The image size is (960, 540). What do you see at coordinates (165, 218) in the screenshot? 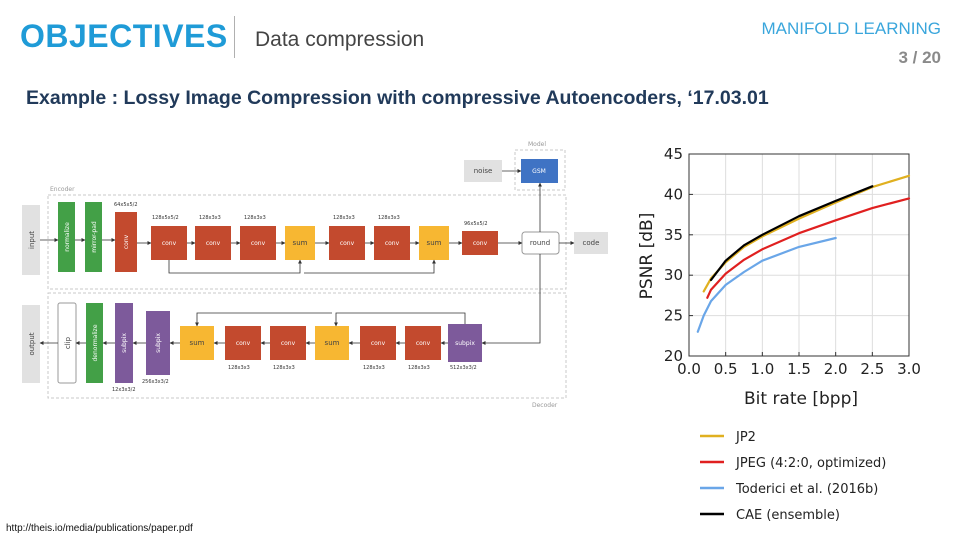
I see `conv2-dim: 128x5x5/2` at bounding box center [165, 218].